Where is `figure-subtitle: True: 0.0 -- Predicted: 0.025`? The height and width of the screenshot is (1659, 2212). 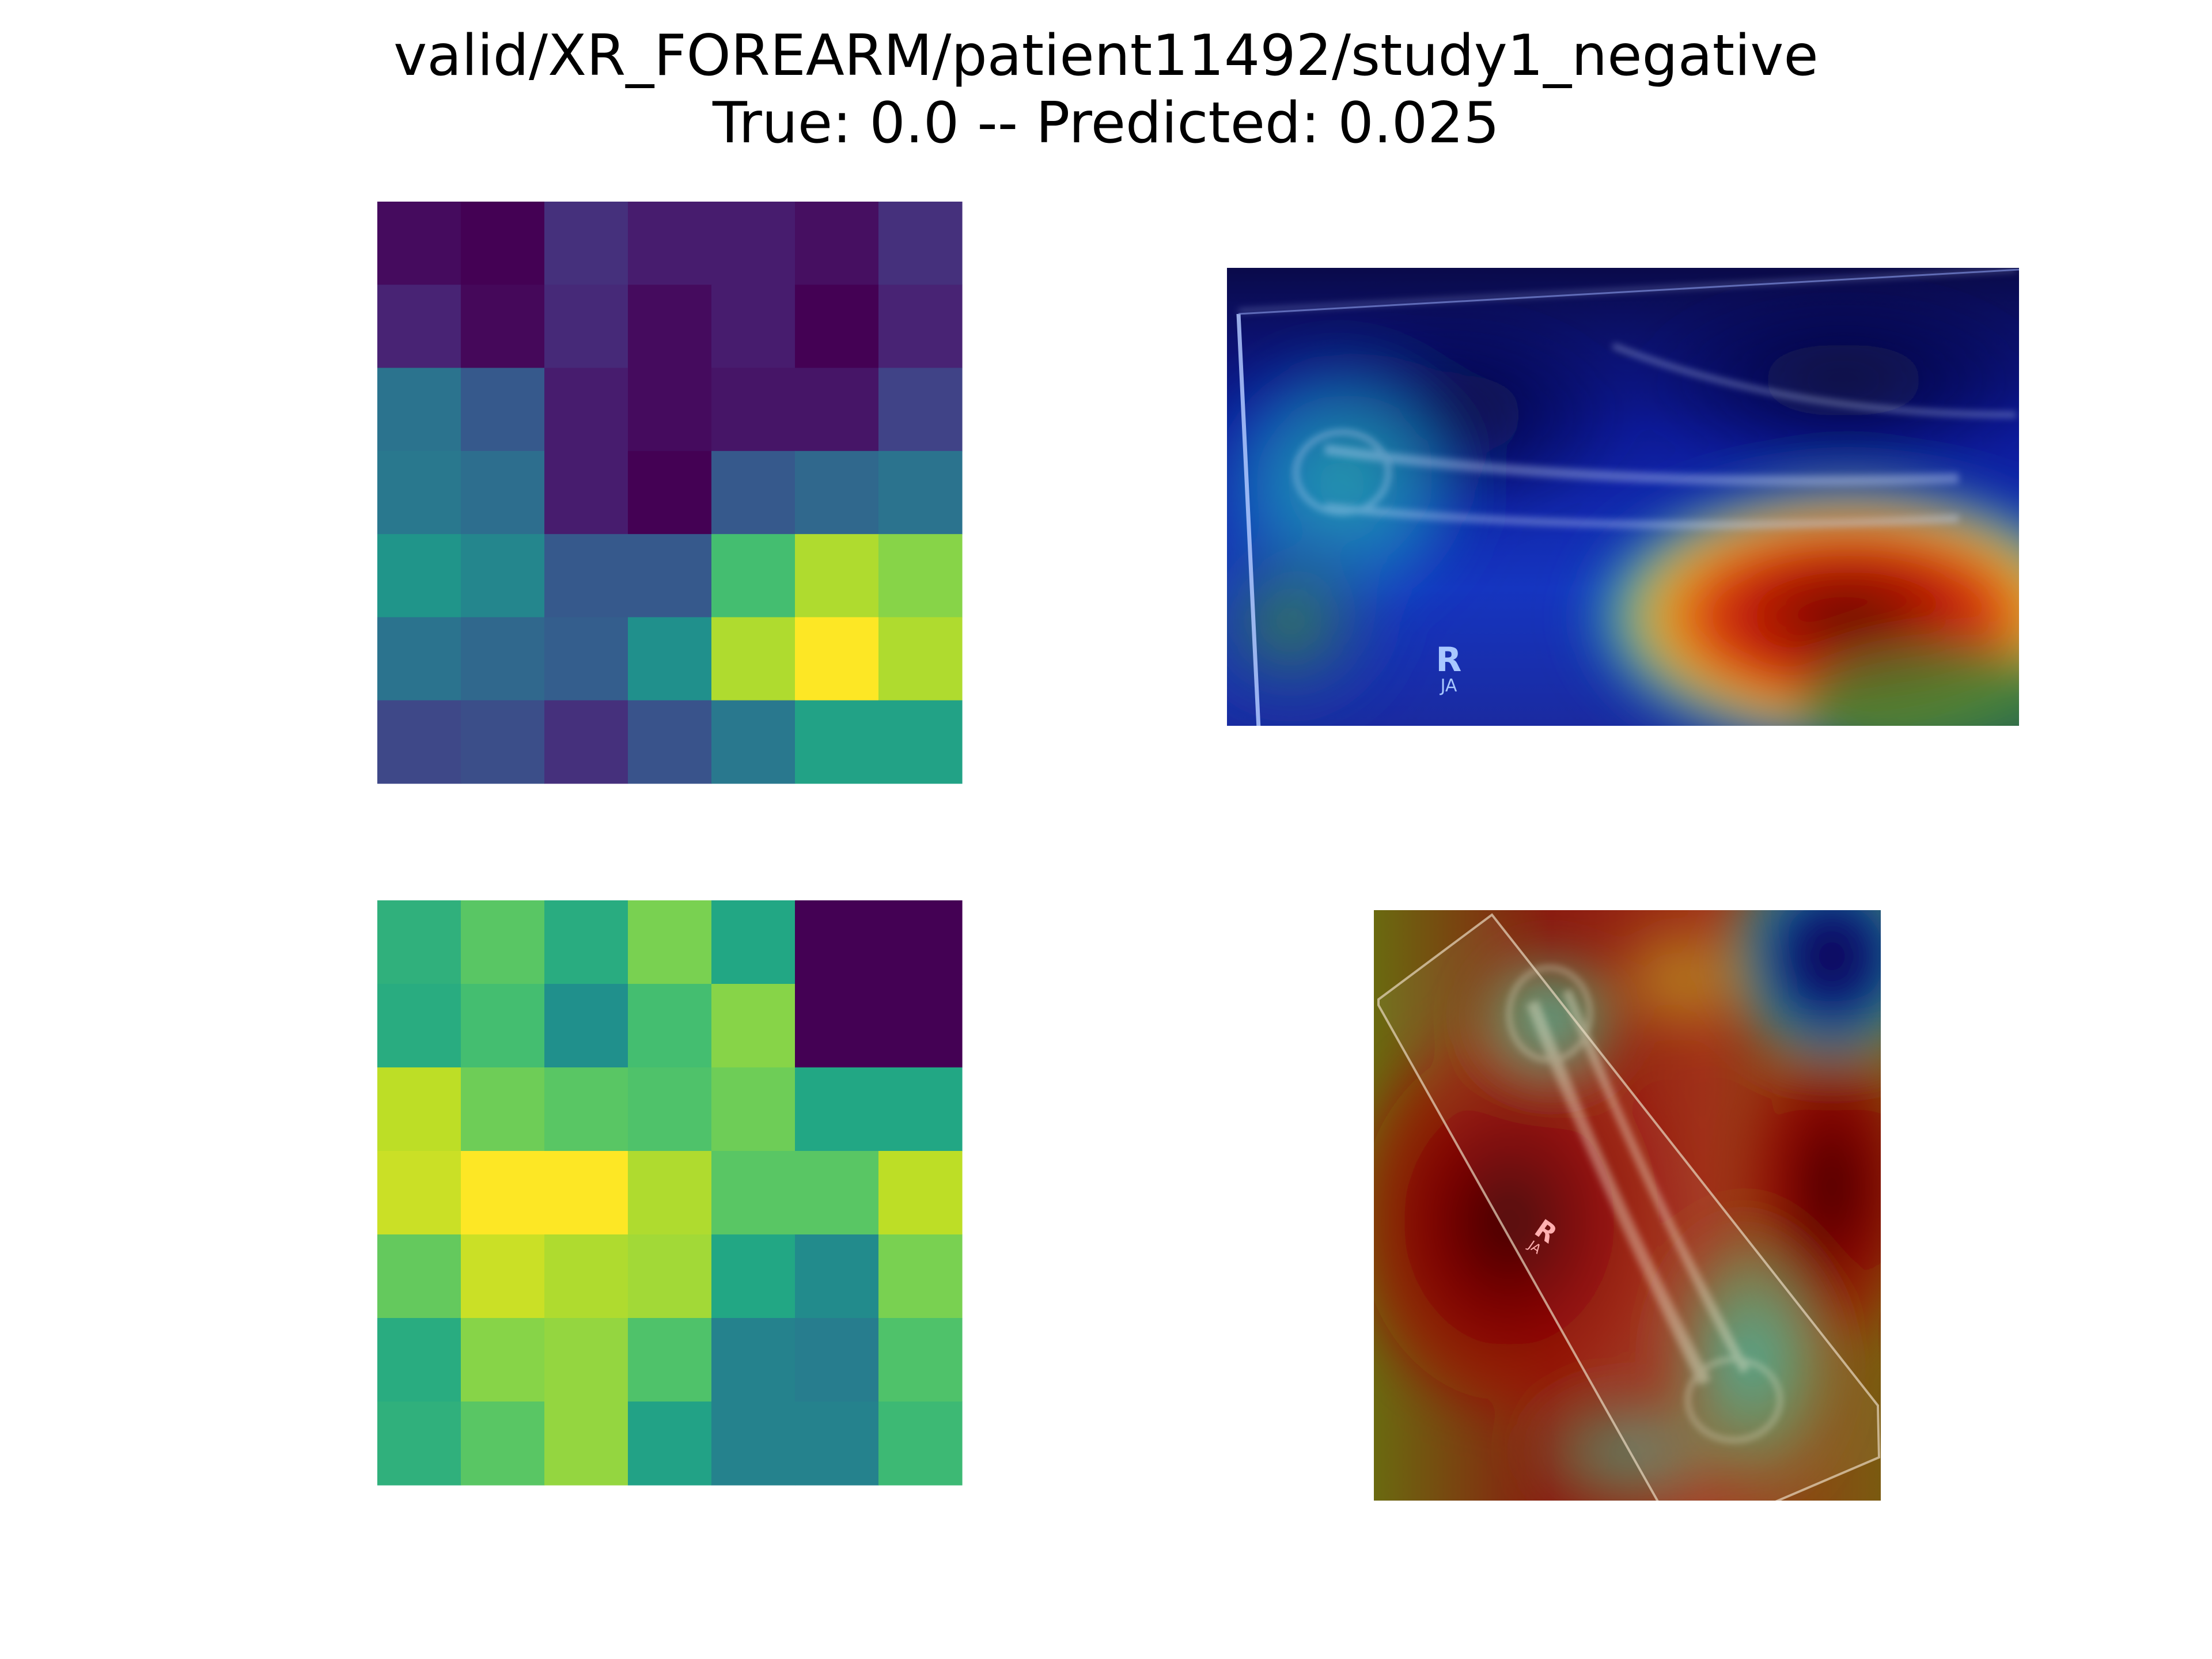
figure-subtitle: True: 0.0 -- Predicted: 0.025 is located at coordinates (1106, 123).